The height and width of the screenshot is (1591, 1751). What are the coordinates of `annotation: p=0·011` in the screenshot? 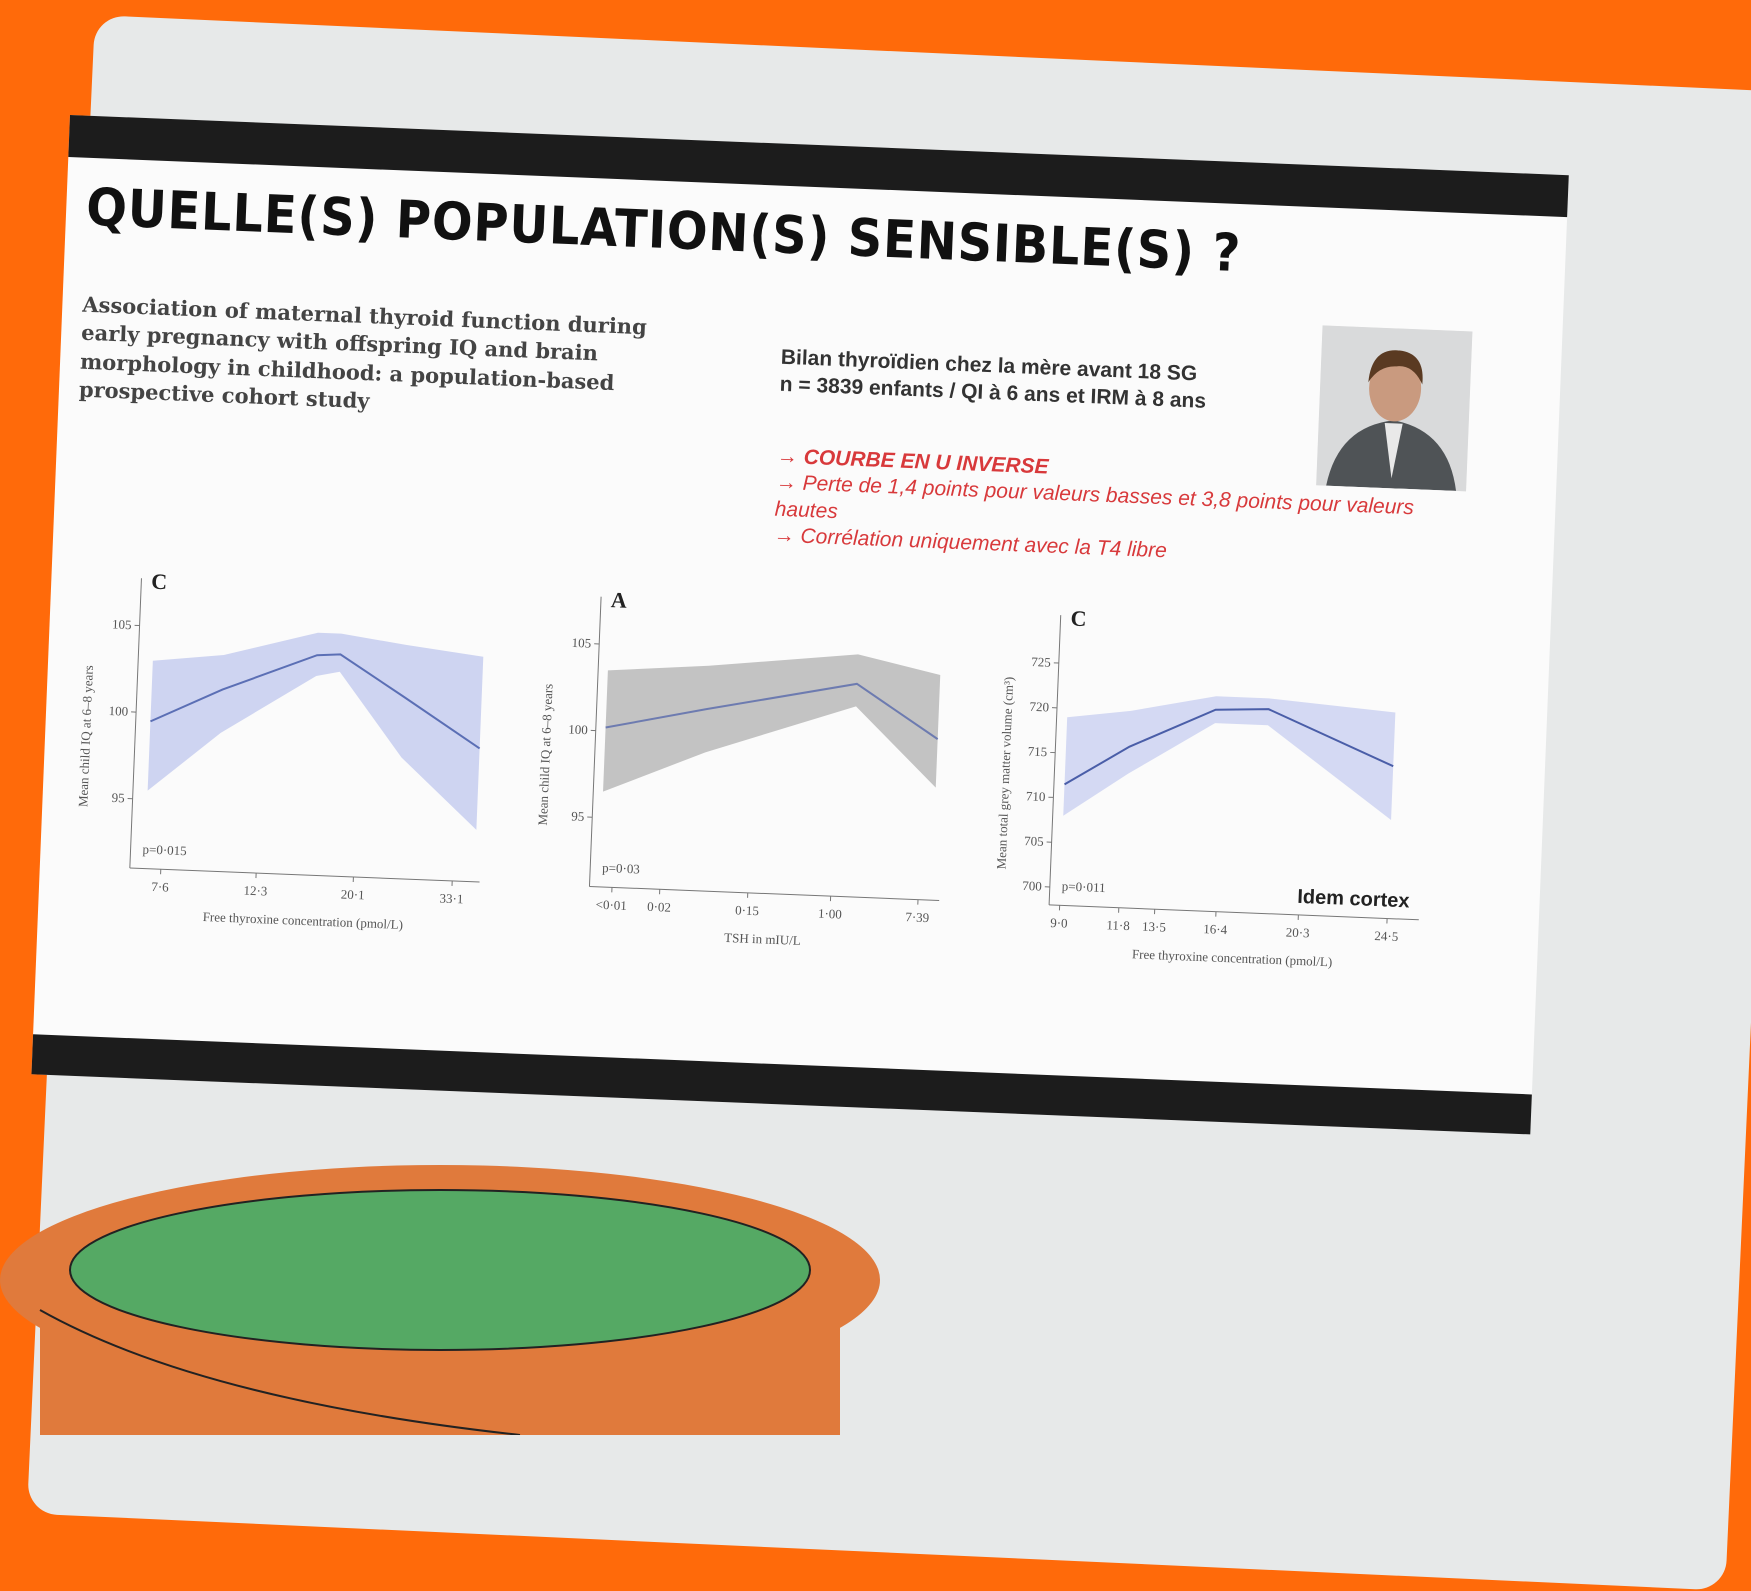 It's located at (1084, 886).